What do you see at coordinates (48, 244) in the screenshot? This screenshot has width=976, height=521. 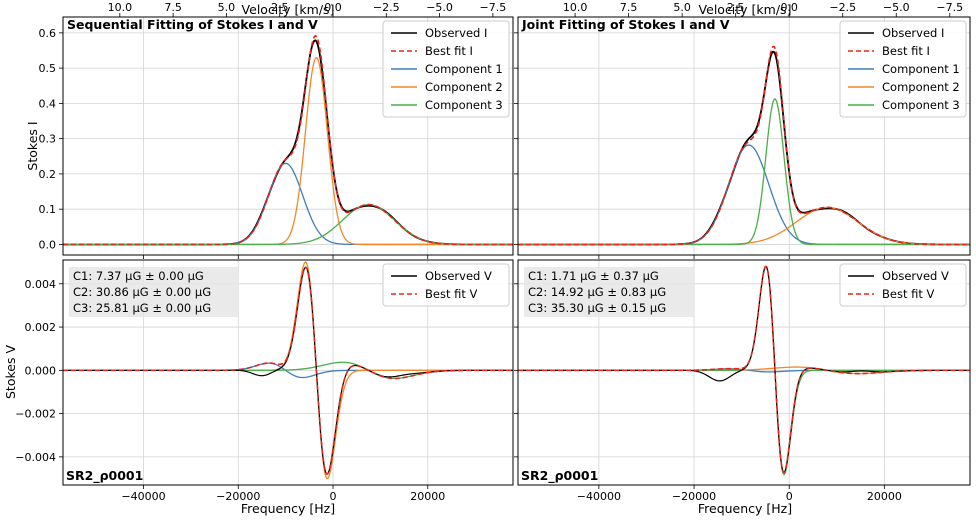 I see `y-tick-label: 0.0` at bounding box center [48, 244].